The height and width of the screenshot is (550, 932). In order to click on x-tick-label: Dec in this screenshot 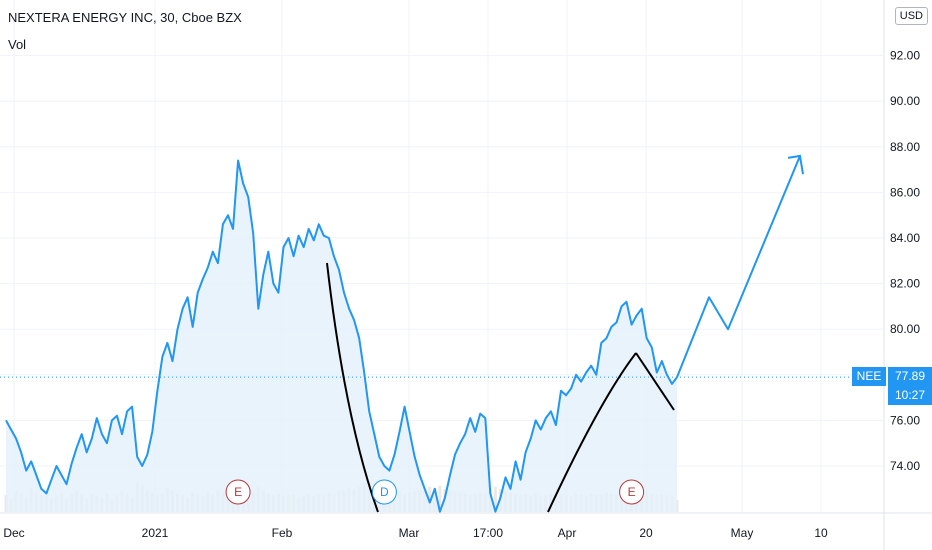, I will do `click(13, 533)`.